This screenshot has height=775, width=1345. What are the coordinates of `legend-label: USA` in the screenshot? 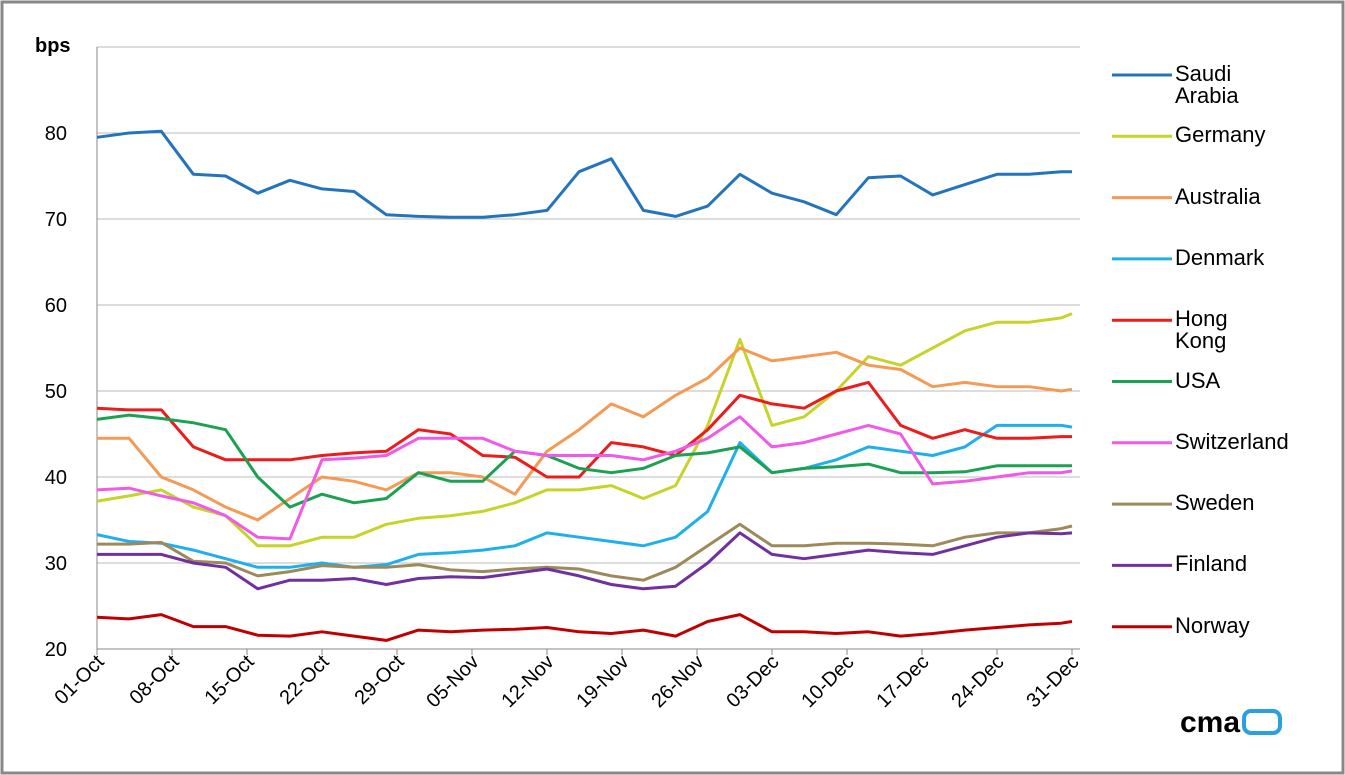 It's located at (1198, 380).